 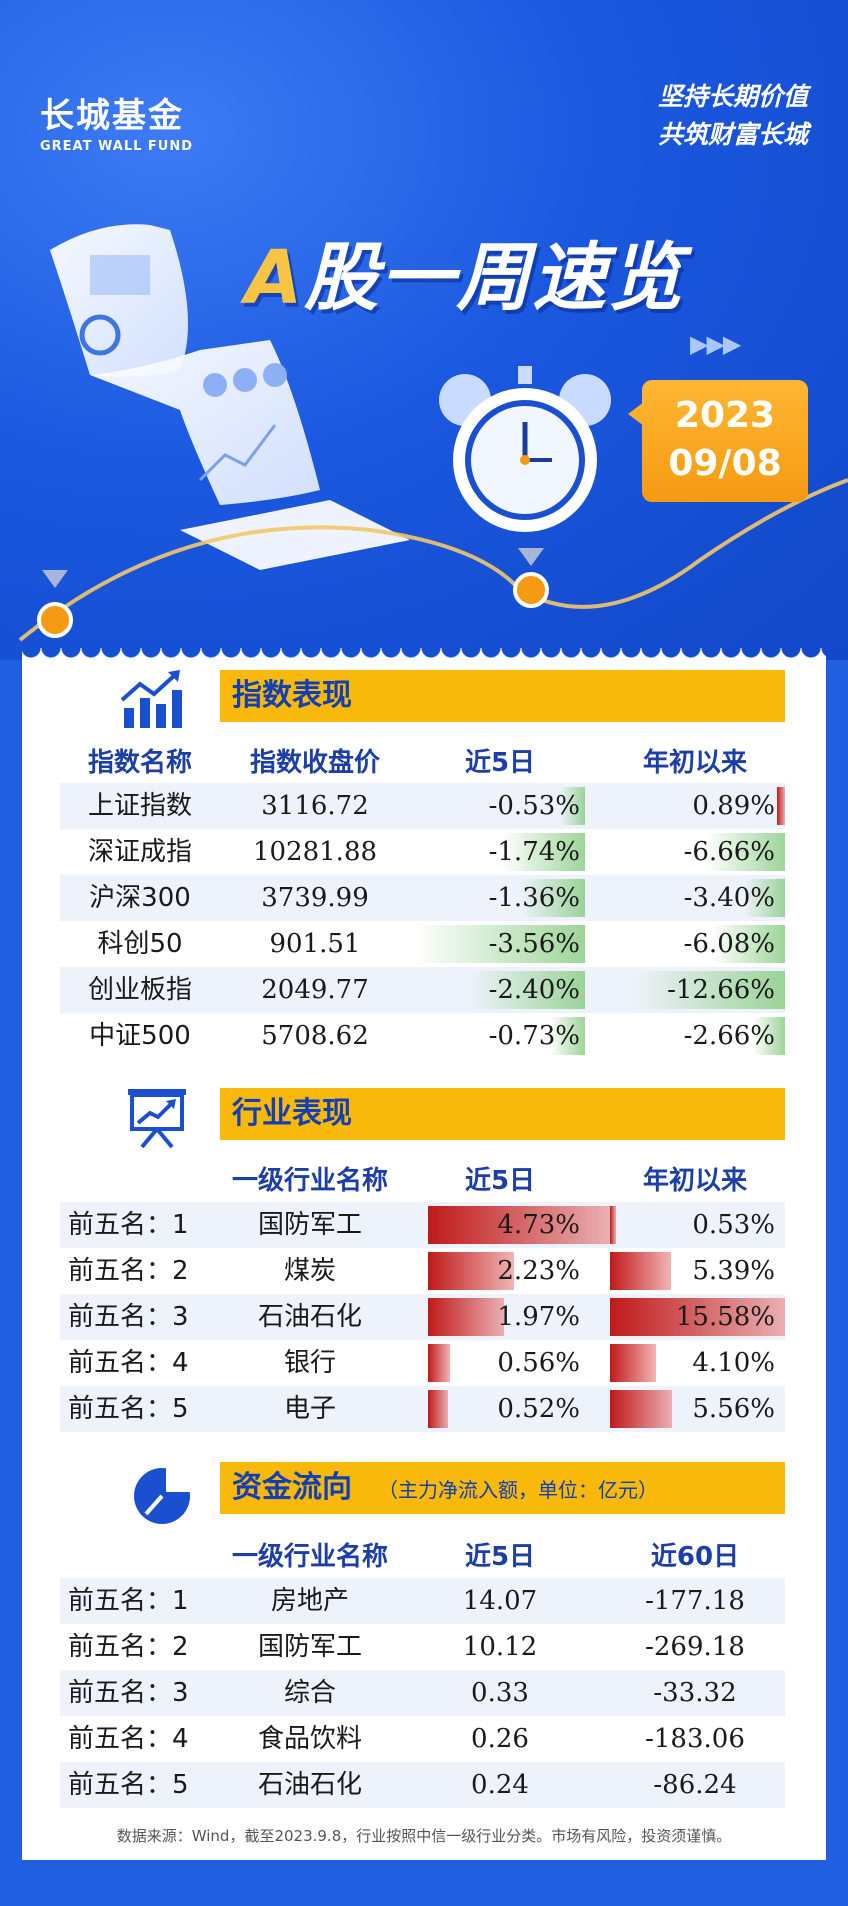 I want to click on index-ytd-value: 0.89%, so click(x=733, y=806).